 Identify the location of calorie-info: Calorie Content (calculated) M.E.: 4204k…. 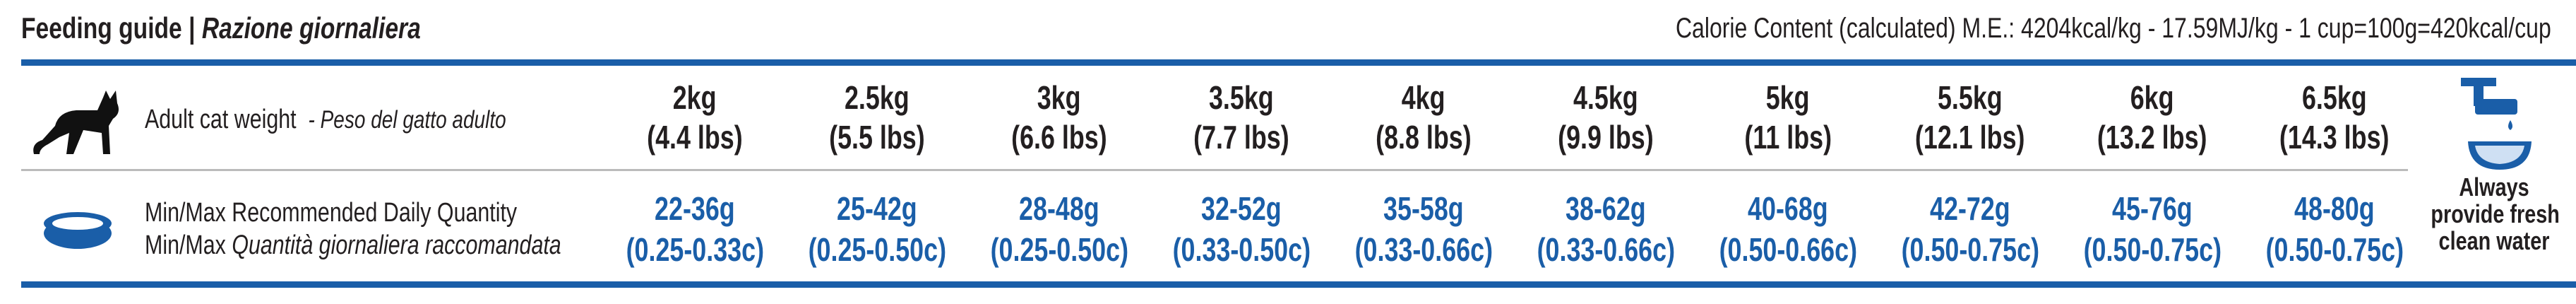
(2004, 29).